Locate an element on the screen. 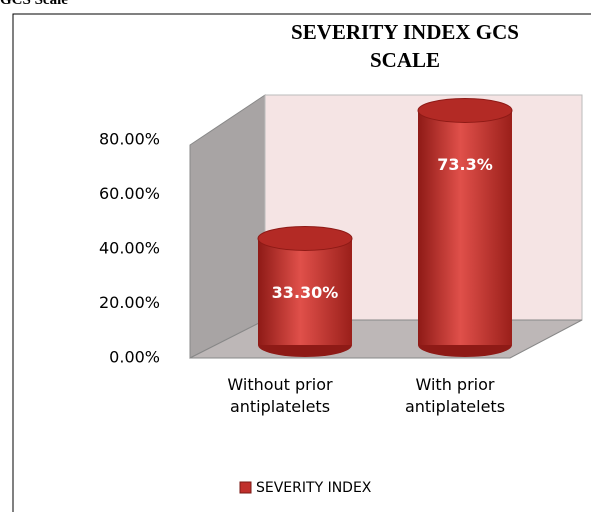 This screenshot has width=591, height=512. legend-label: SEVERITY INDEX is located at coordinates (314, 488).